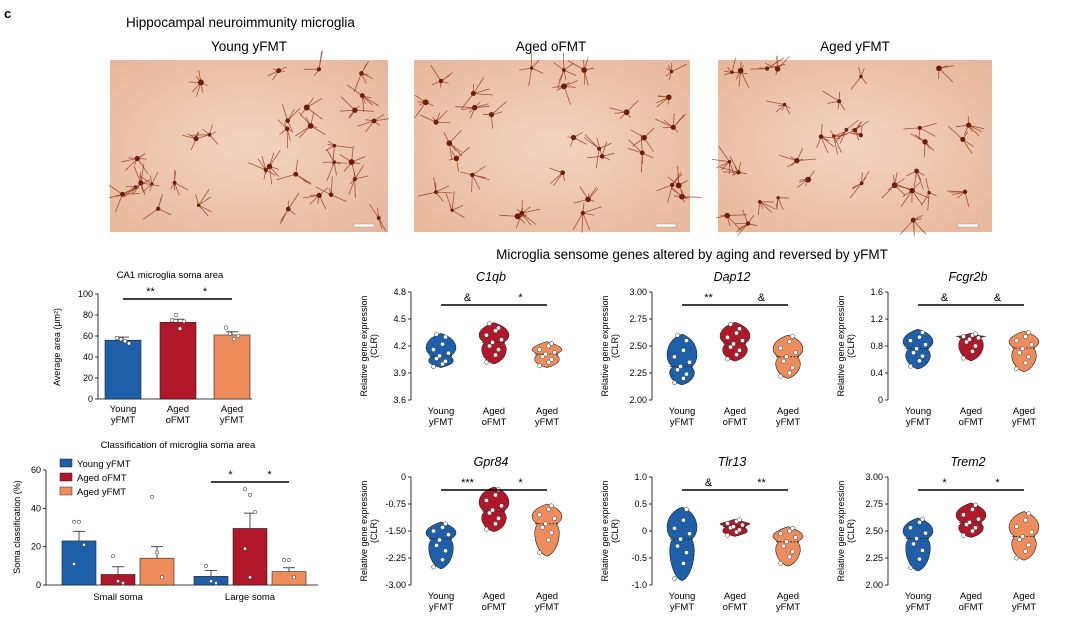 The width and height of the screenshot is (1080, 623). What do you see at coordinates (638, 319) in the screenshot?
I see `y-tick-label: 2.75` at bounding box center [638, 319].